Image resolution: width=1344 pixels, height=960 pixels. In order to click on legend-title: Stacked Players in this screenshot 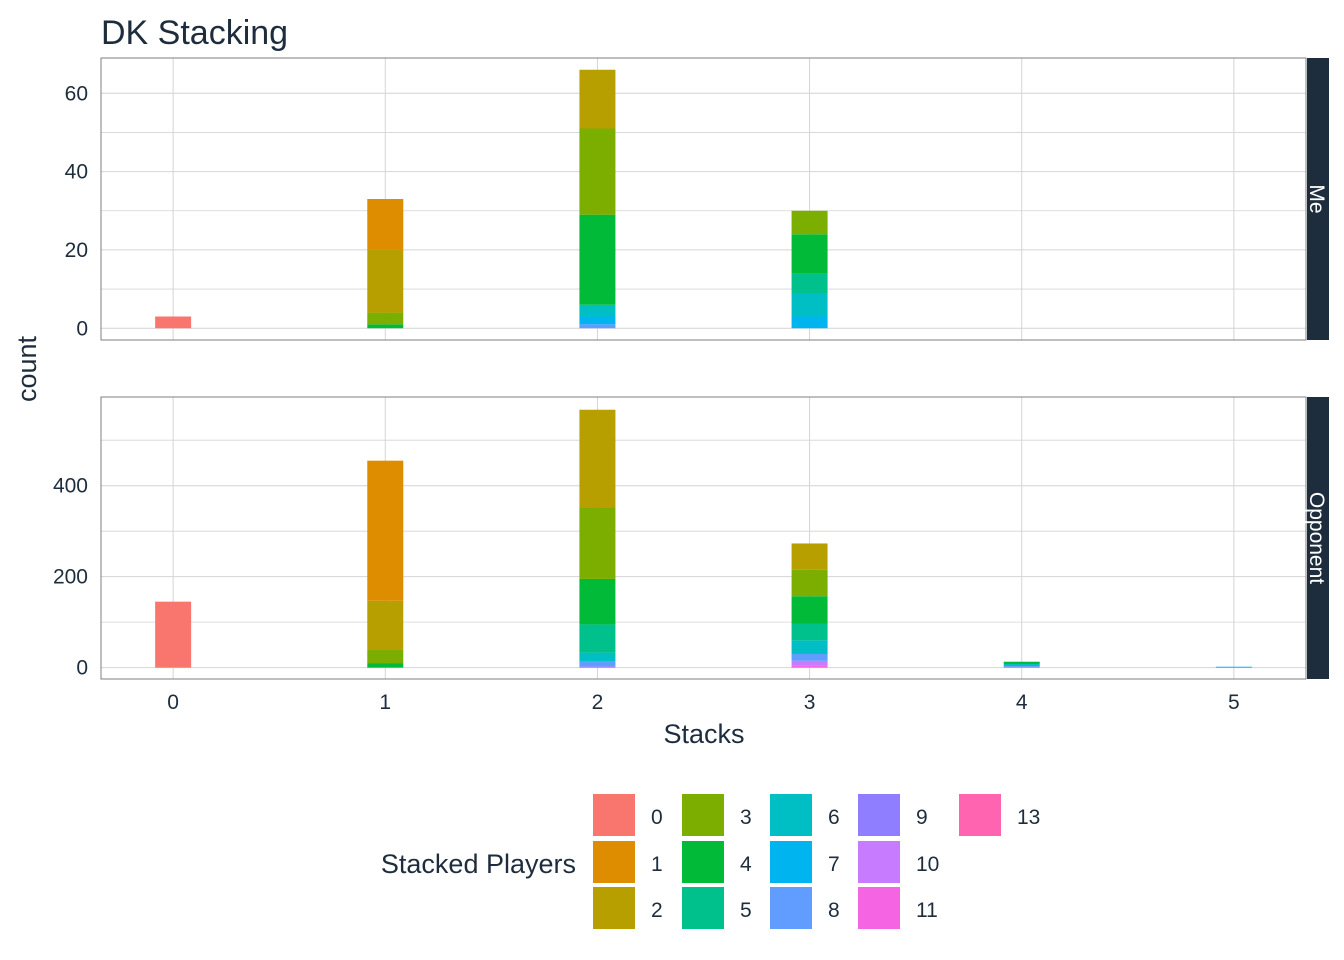, I will do `click(478, 864)`.